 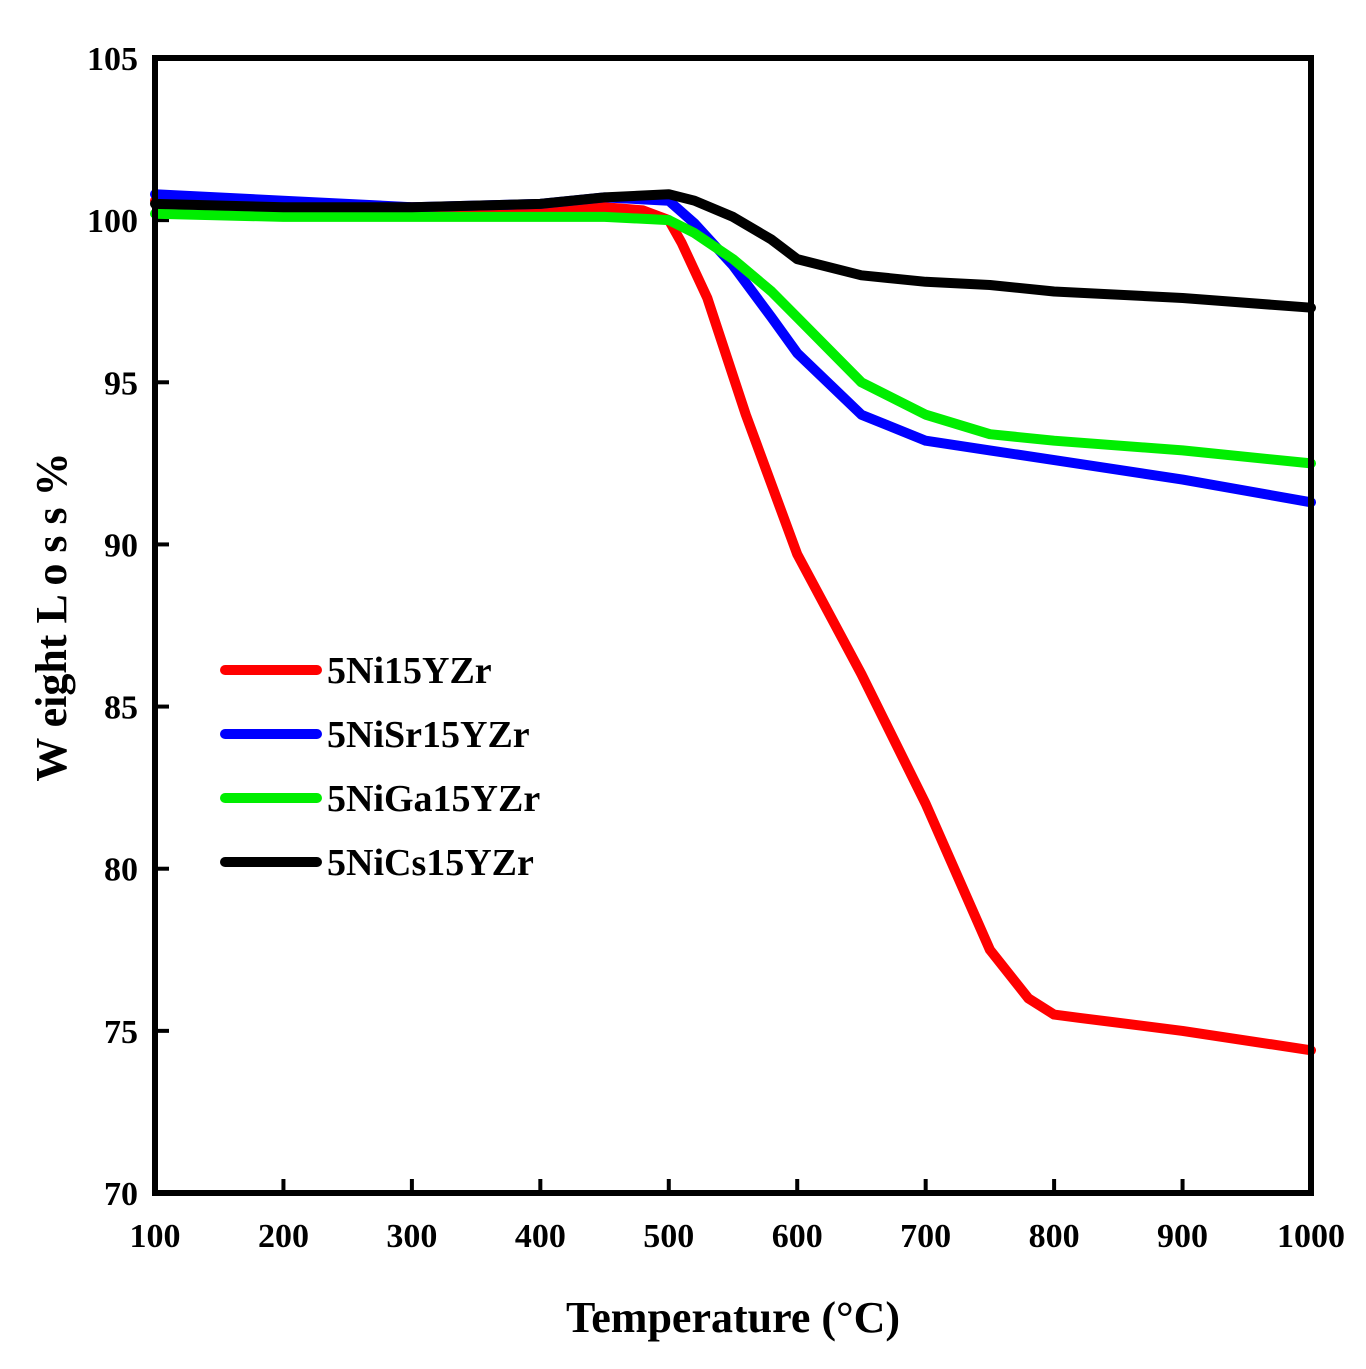 I want to click on legend-label: 5NiGa15YZr, so click(x=433, y=799).